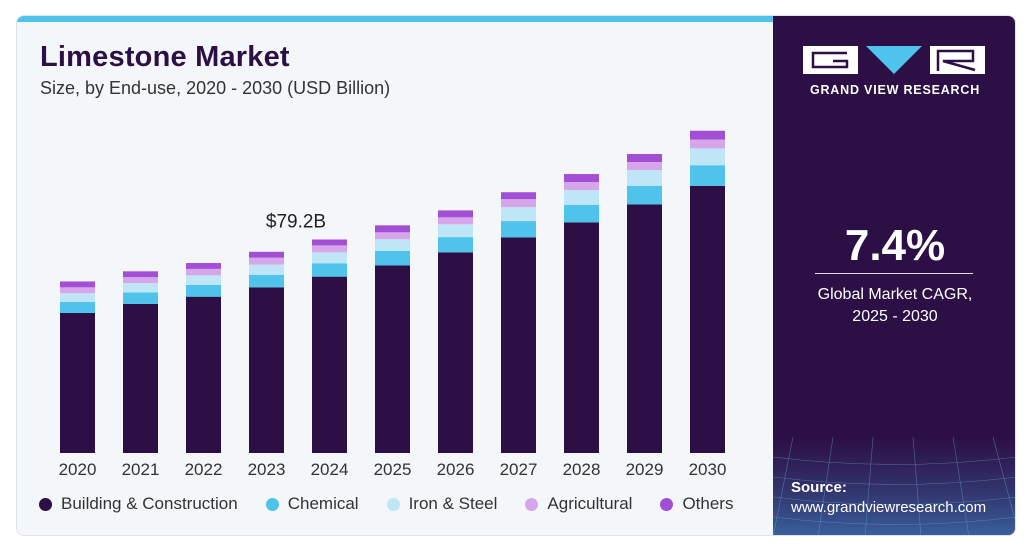 The height and width of the screenshot is (550, 1027). What do you see at coordinates (590, 503) in the screenshot?
I see `legend-label: Agricultural` at bounding box center [590, 503].